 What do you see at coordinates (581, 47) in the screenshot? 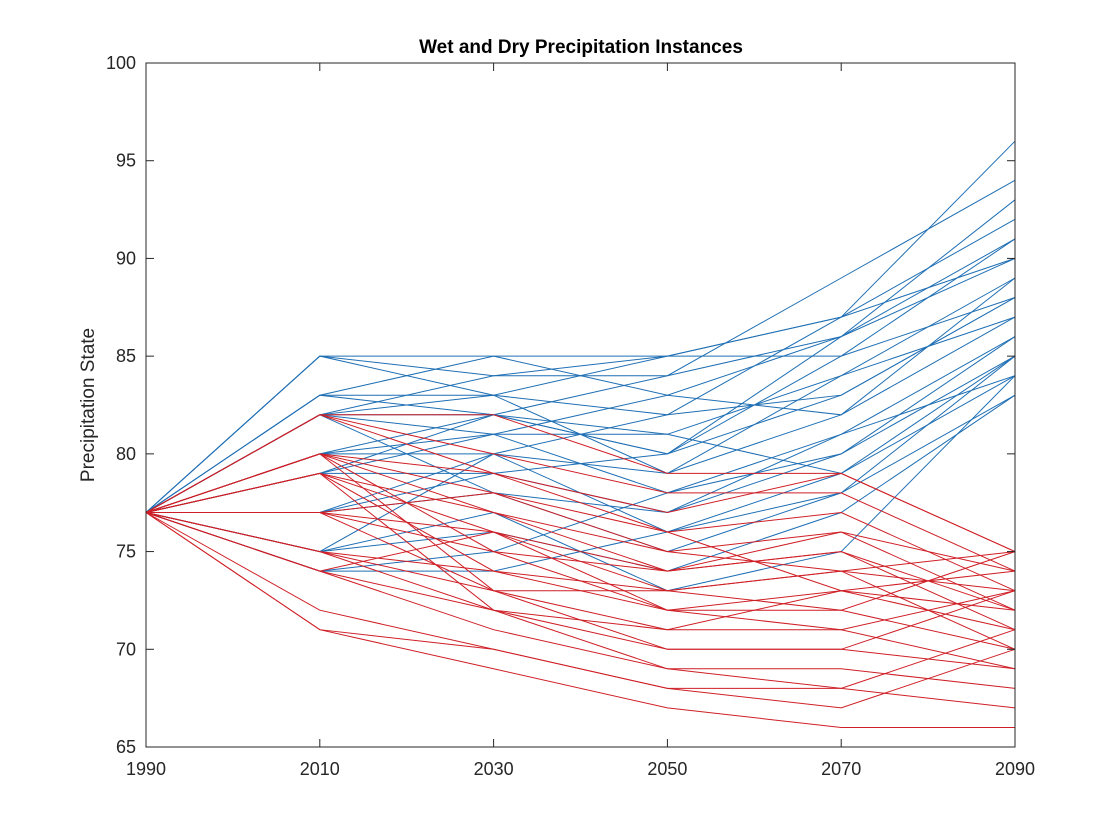
I see `chart-title: Wet and Dry Precipitation Instances` at bounding box center [581, 47].